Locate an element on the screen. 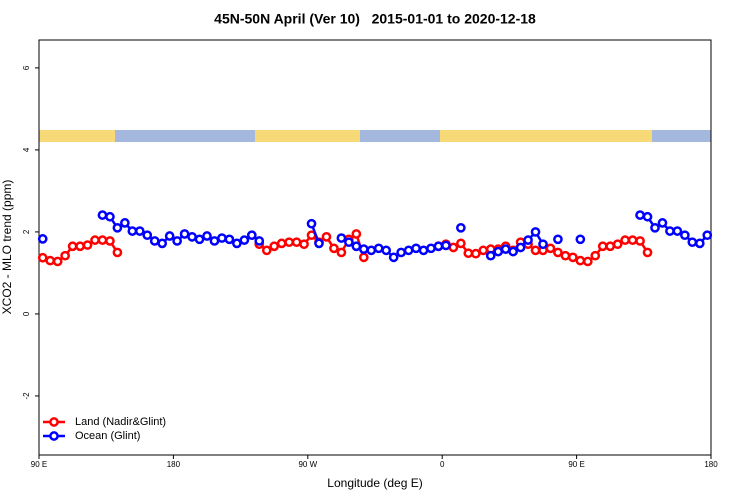 This screenshot has width=750, height=500. legend-label: Land (Nadir&Glint) is located at coordinates (120, 422).